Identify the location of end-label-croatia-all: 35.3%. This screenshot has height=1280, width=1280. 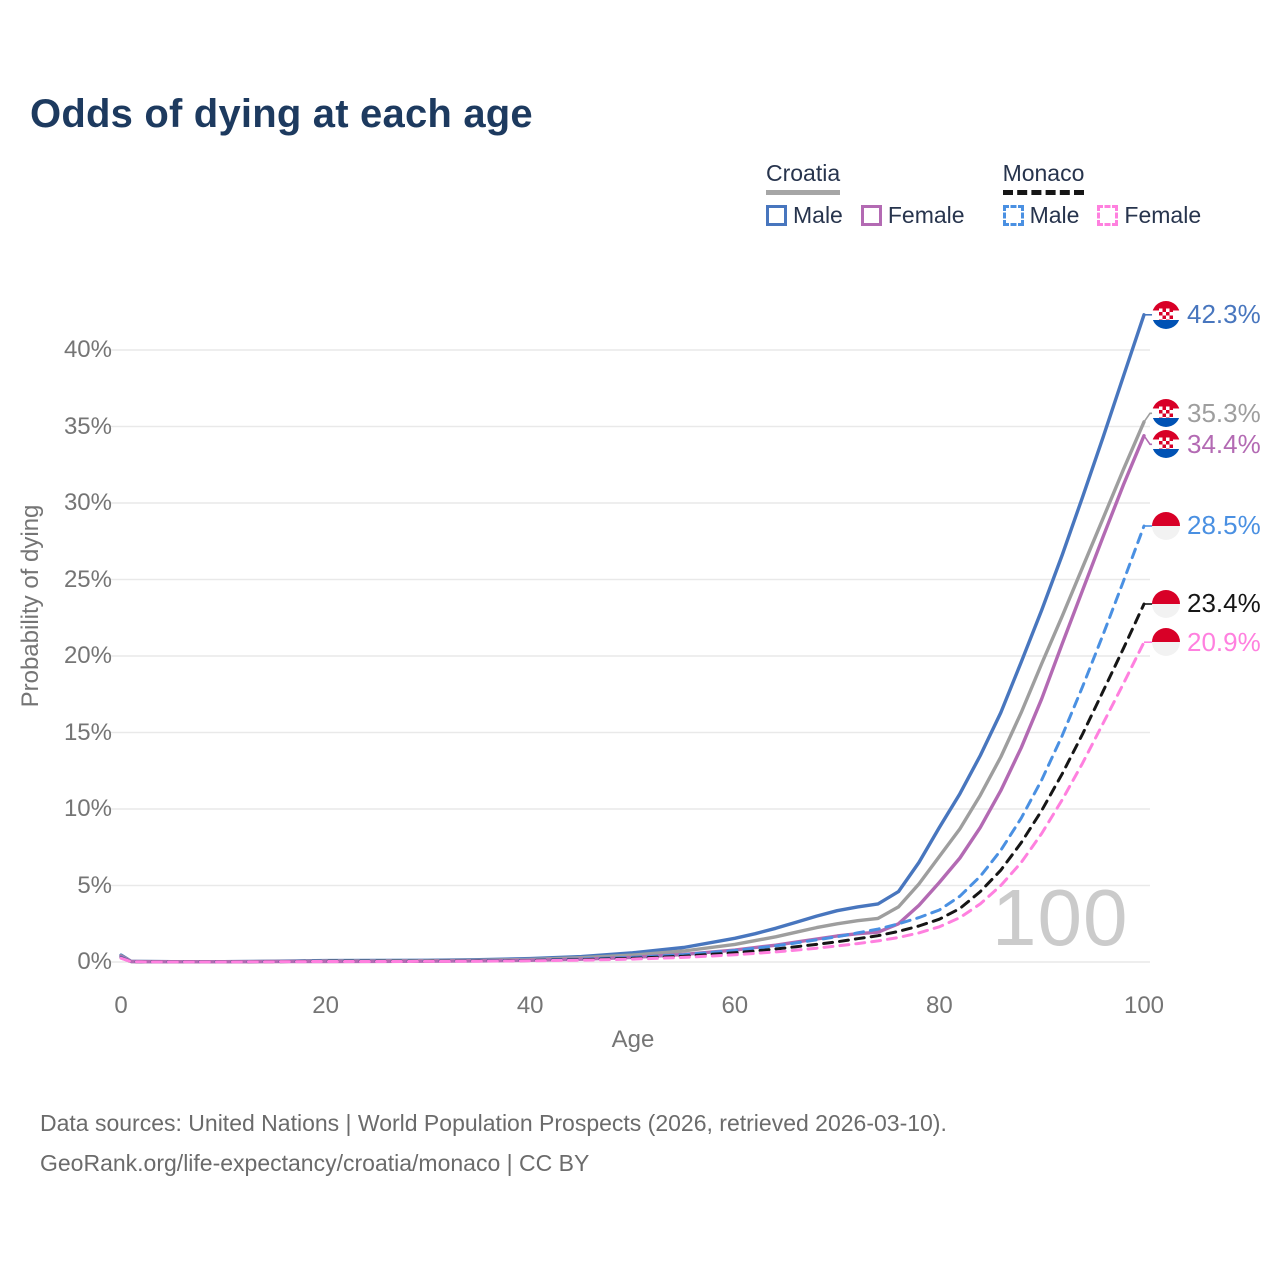
(1206, 413).